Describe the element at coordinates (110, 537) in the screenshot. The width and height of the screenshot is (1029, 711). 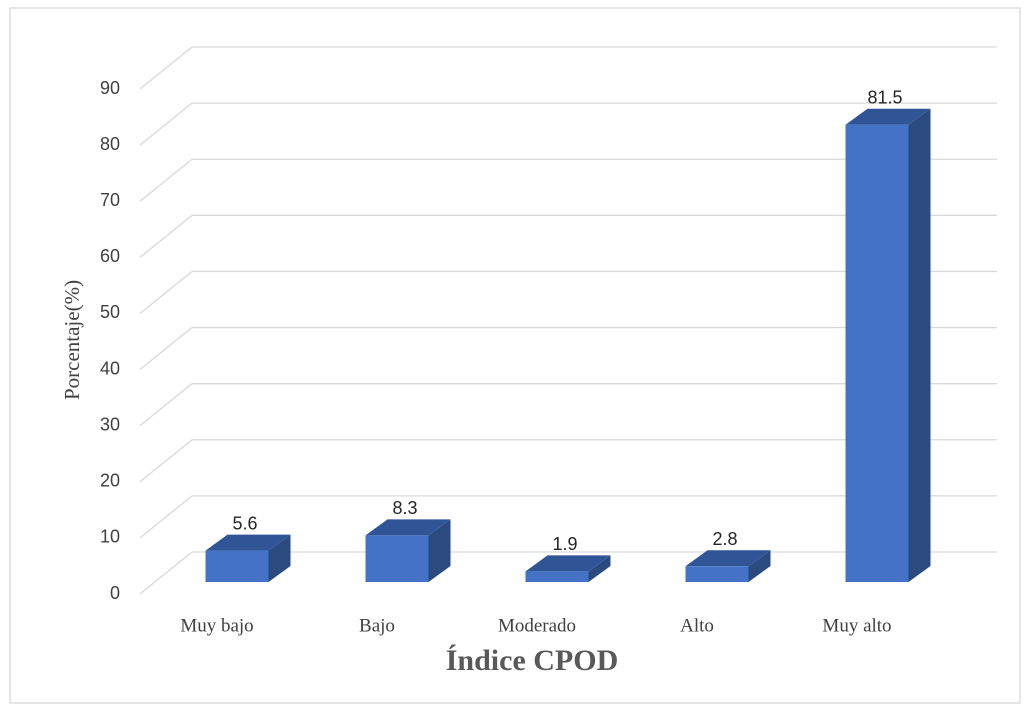
I see `y-tick-label: 10` at that location.